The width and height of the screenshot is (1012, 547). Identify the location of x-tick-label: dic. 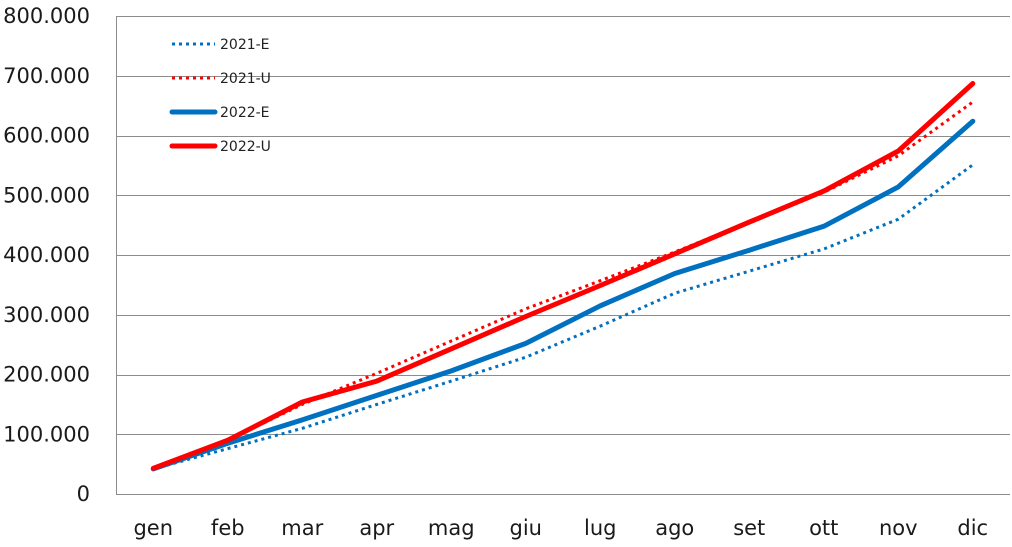
(972, 528).